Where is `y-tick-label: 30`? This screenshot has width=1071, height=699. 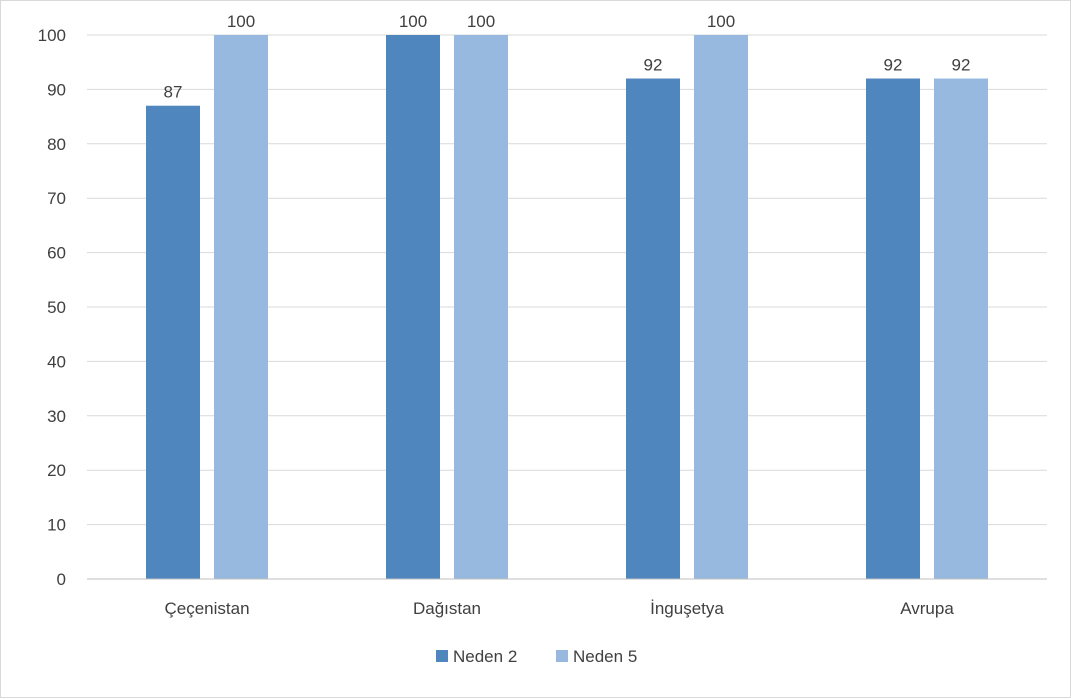
y-tick-label: 30 is located at coordinates (56, 416).